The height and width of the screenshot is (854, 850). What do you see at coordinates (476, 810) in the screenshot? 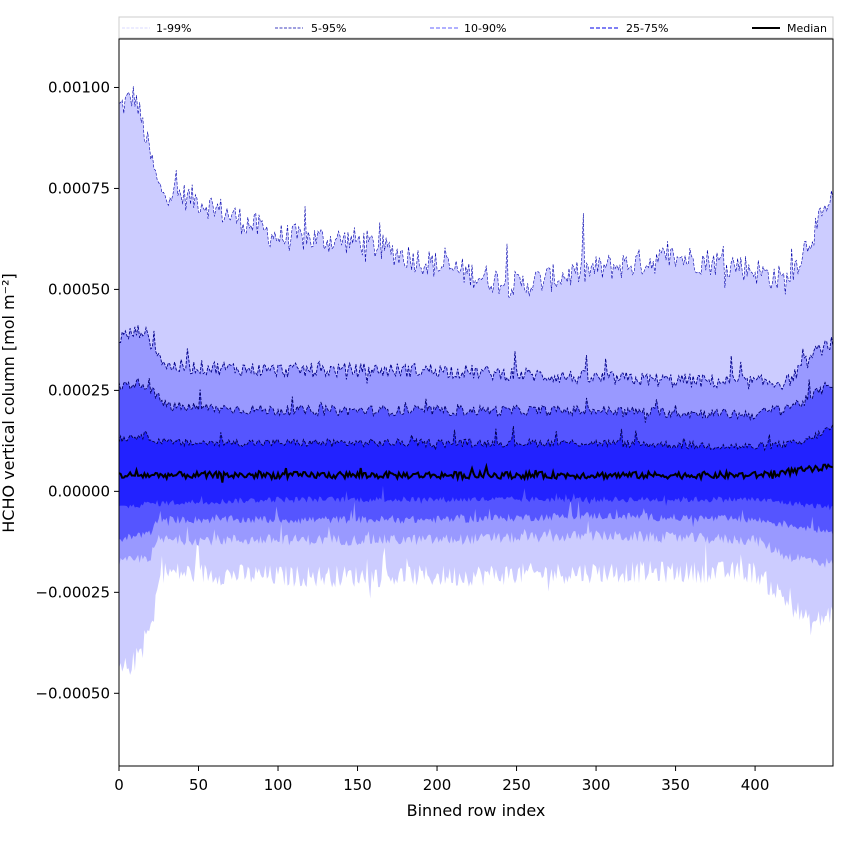
I see `x-axis-label: Binned row index` at bounding box center [476, 810].